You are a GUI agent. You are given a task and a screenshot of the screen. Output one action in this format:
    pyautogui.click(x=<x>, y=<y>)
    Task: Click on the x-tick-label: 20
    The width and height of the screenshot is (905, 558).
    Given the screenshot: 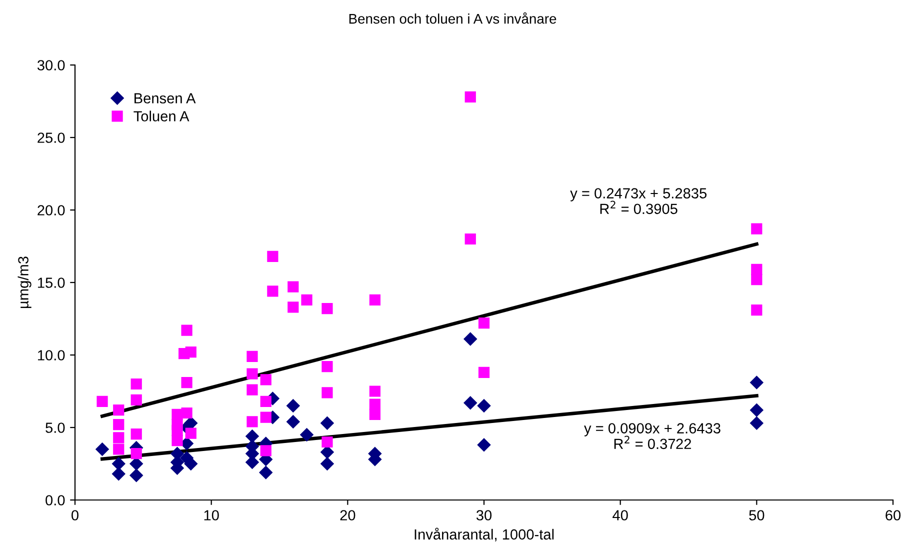 What is the action you would take?
    pyautogui.click(x=348, y=515)
    